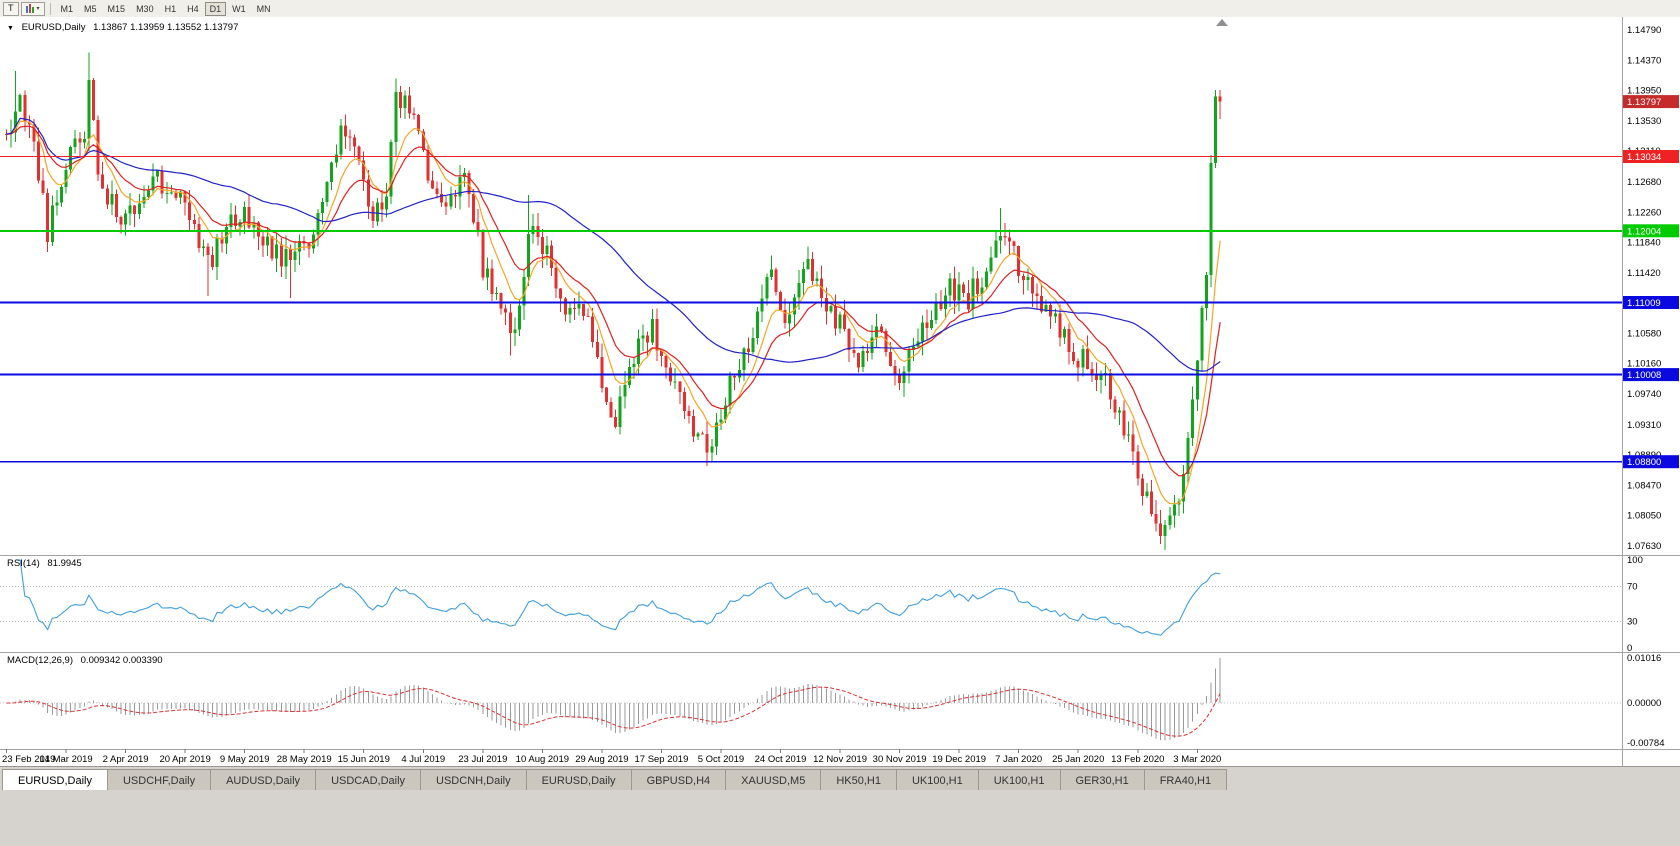 The image size is (1680, 846). I want to click on timeframe-button-m5: M5, so click(90, 9).